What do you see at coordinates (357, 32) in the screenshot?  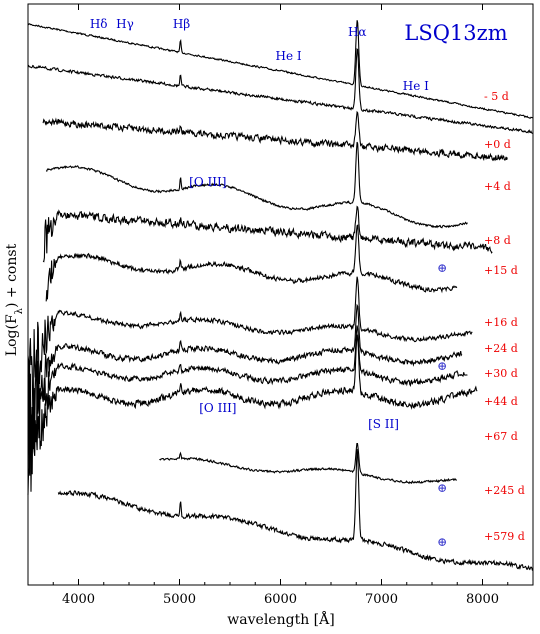 I see `line-id-label: Hα` at bounding box center [357, 32].